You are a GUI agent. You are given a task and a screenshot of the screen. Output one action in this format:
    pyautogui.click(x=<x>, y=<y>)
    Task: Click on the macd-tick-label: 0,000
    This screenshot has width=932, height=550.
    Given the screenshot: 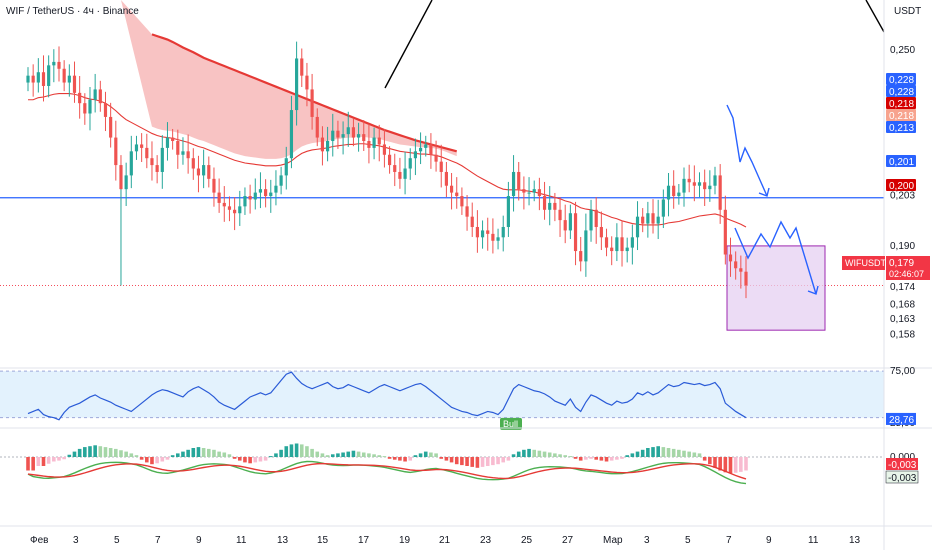 What is the action you would take?
    pyautogui.click(x=902, y=457)
    